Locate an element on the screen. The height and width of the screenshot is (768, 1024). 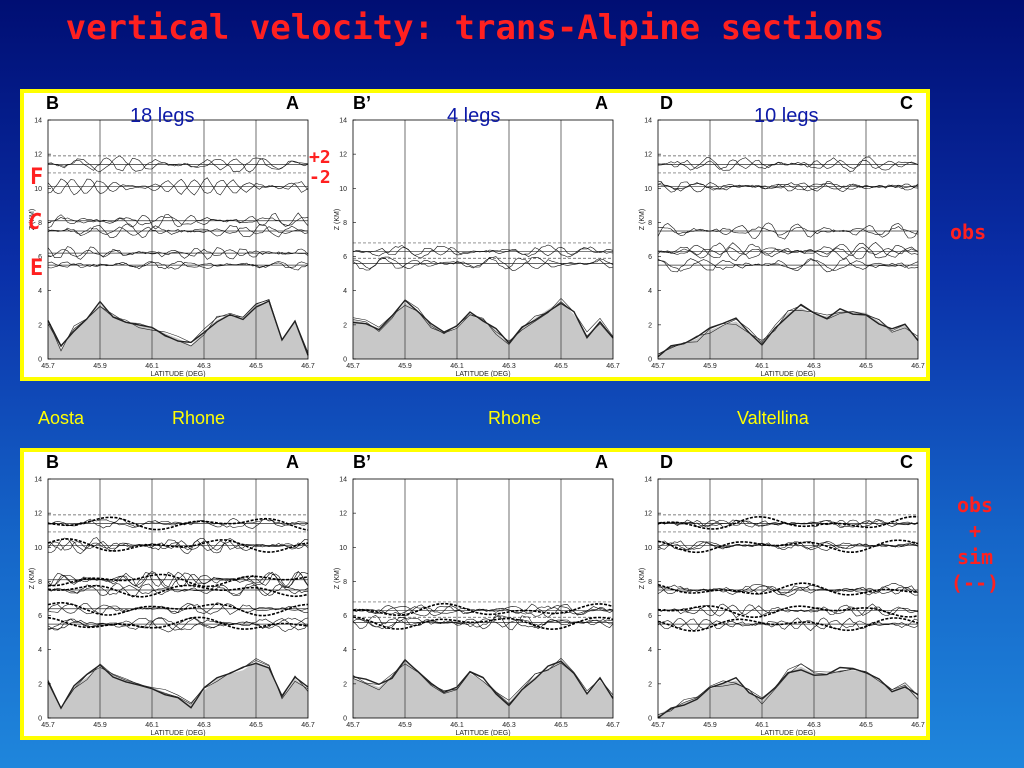
legs-label: 4 legs is located at coordinates (474, 116).